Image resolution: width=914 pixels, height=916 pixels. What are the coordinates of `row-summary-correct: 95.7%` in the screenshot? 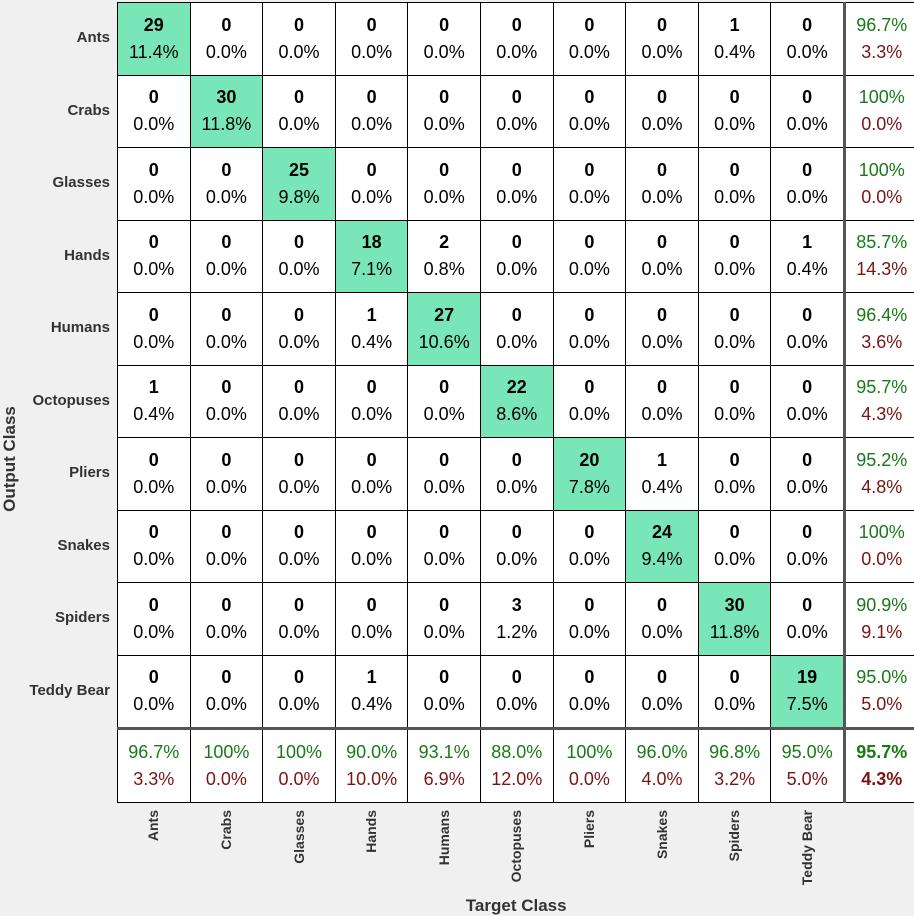 It's located at (882, 387).